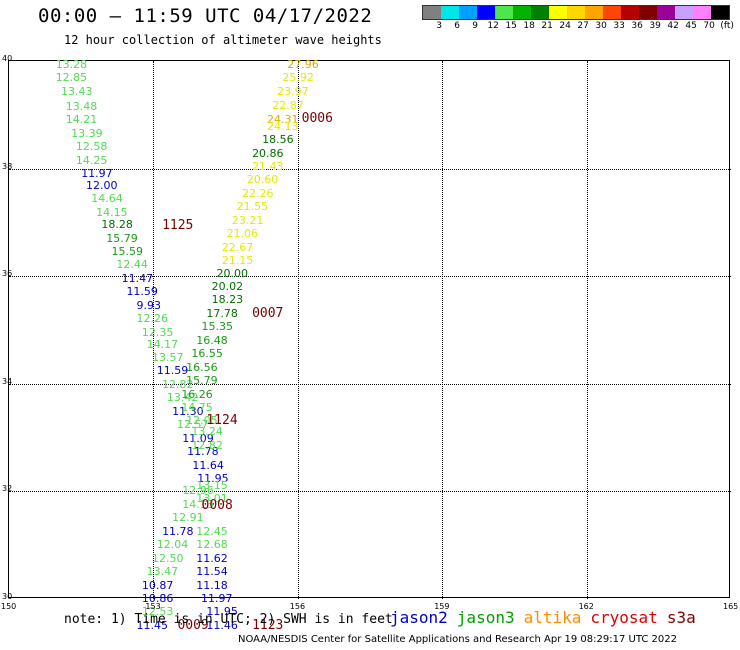  Describe the element at coordinates (149, 305) in the screenshot. I see `wave-height-value: 9.93` at that location.